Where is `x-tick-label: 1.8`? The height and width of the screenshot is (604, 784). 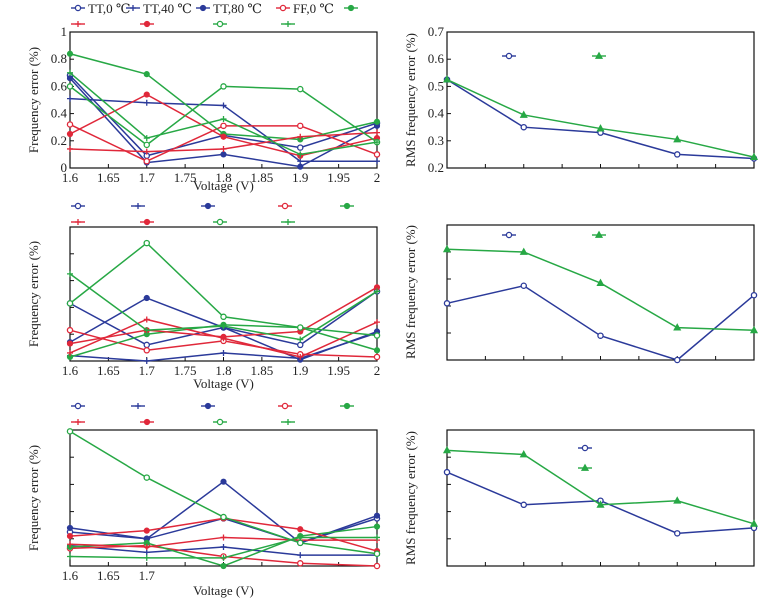
x-tick-label: 1.8 is located at coordinates (223, 370).